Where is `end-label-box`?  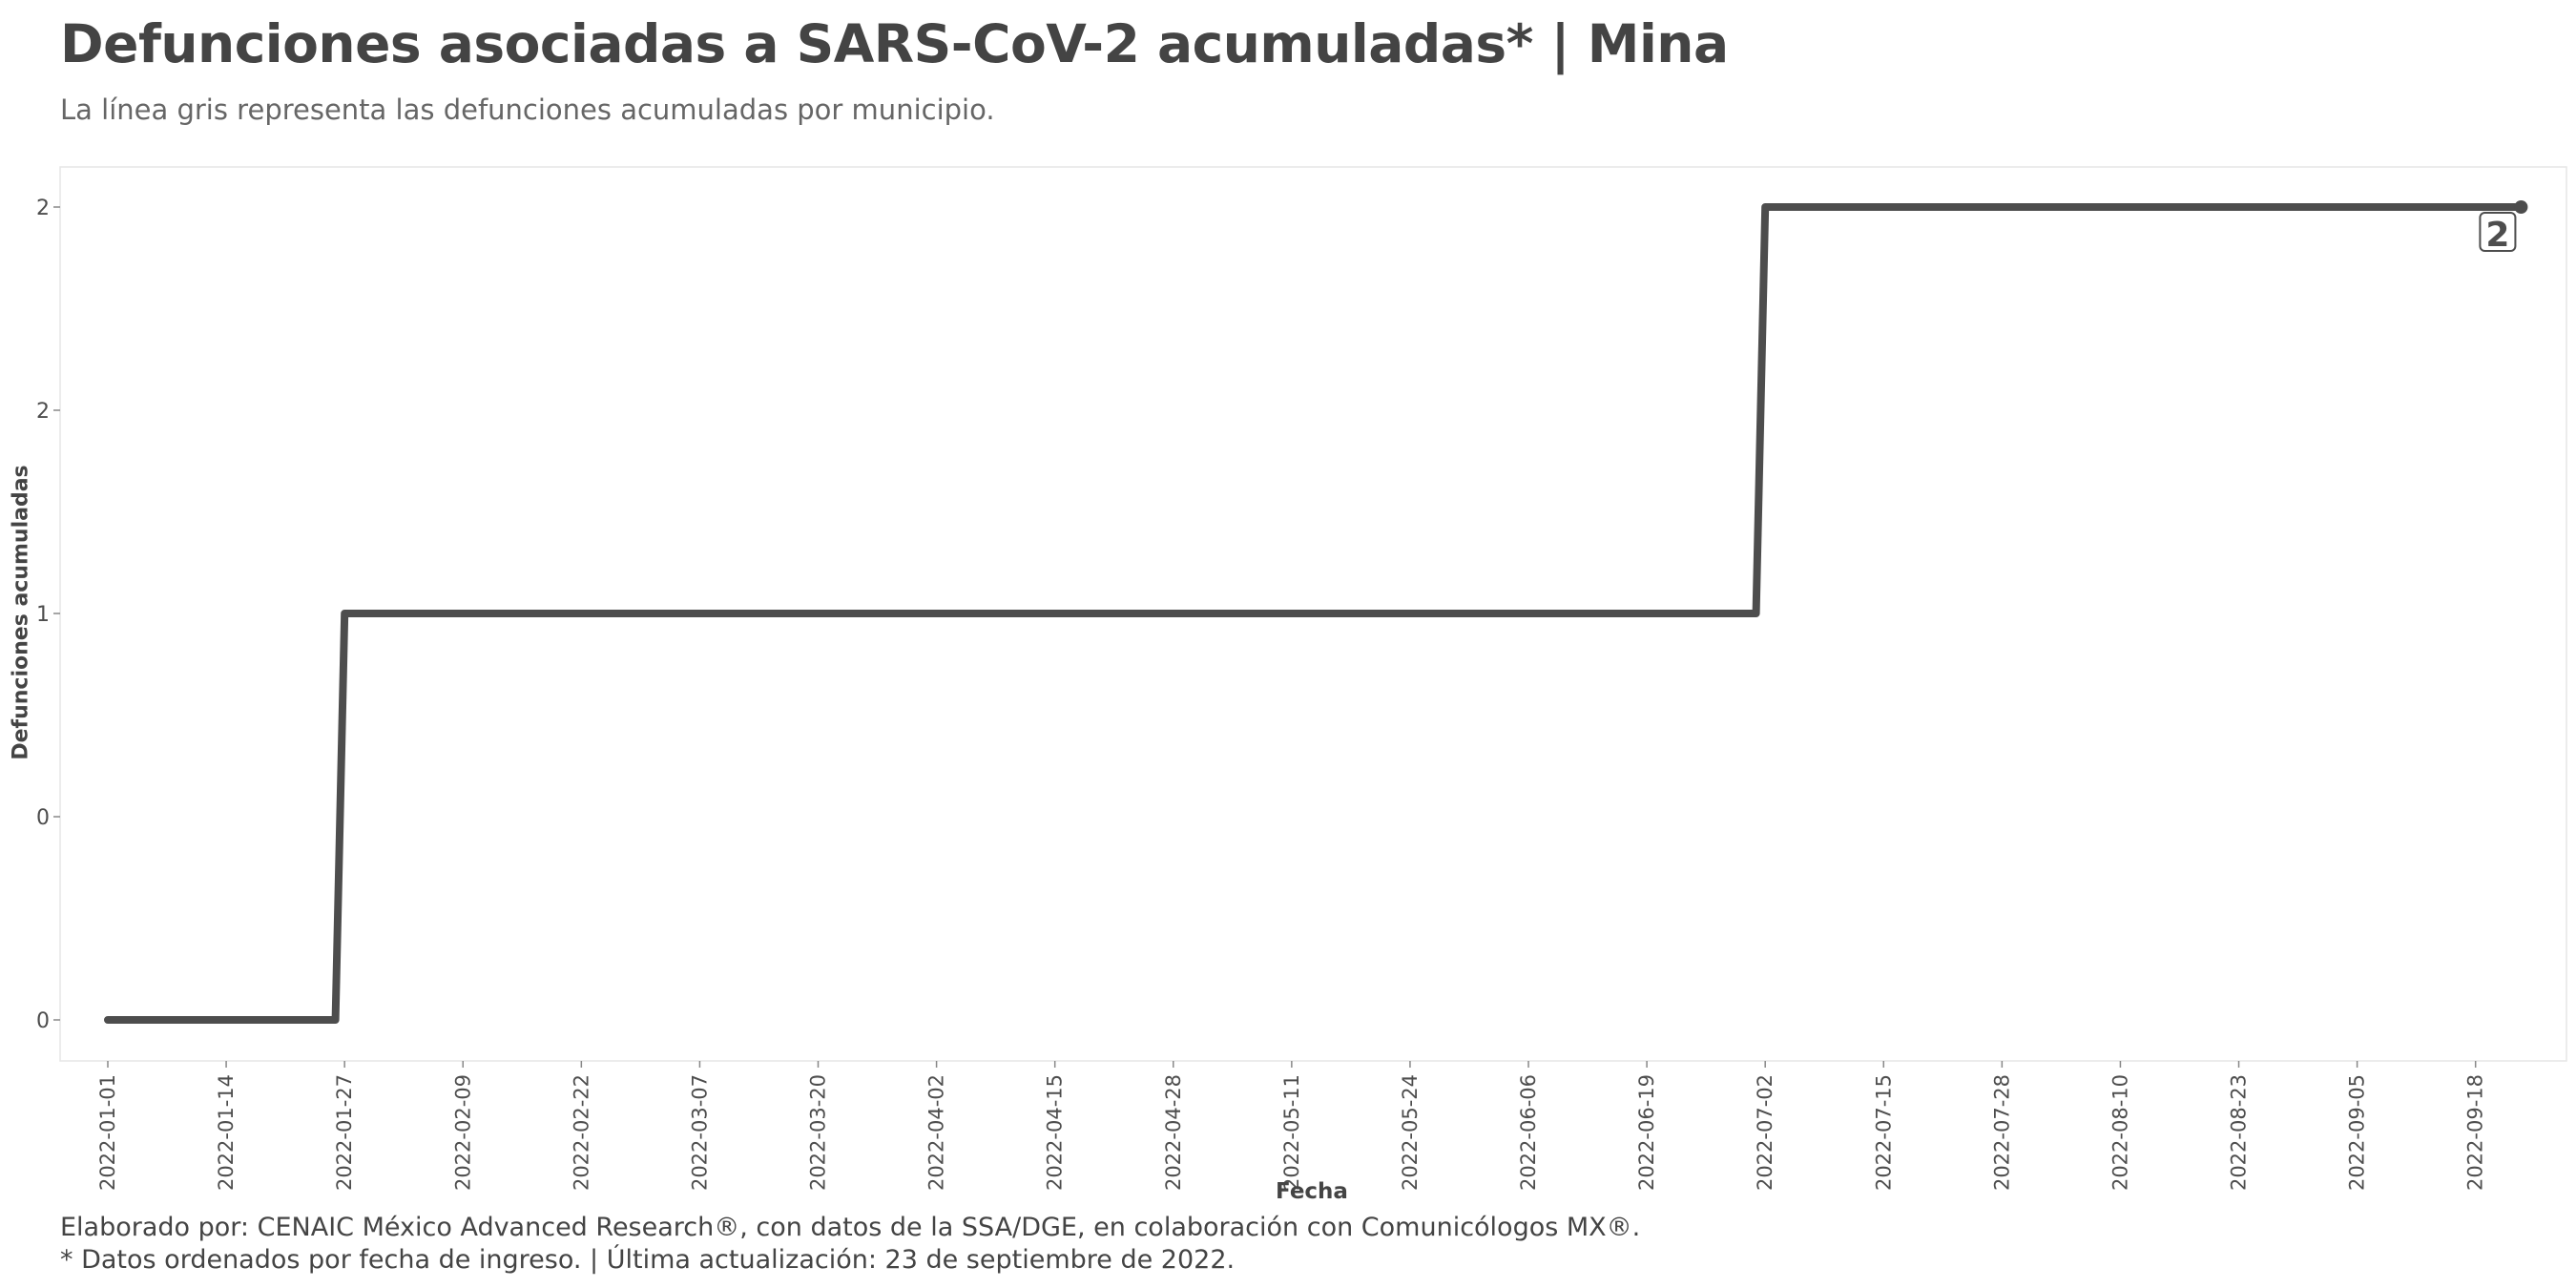
end-label-box is located at coordinates (2498, 232).